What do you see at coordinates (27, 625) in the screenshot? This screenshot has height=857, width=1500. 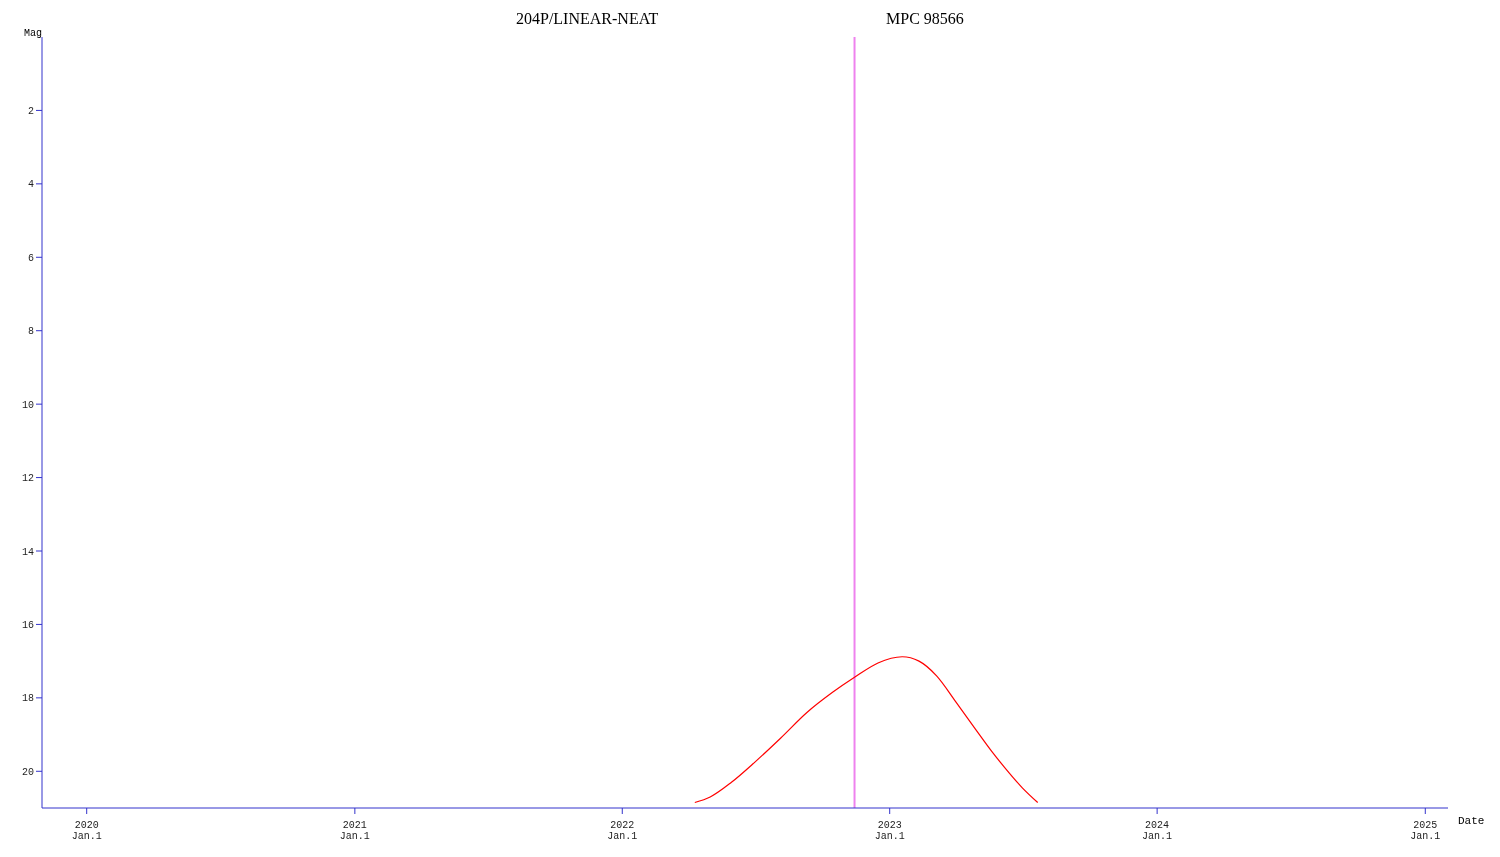 I see `y-tick-label: 16` at bounding box center [27, 625].